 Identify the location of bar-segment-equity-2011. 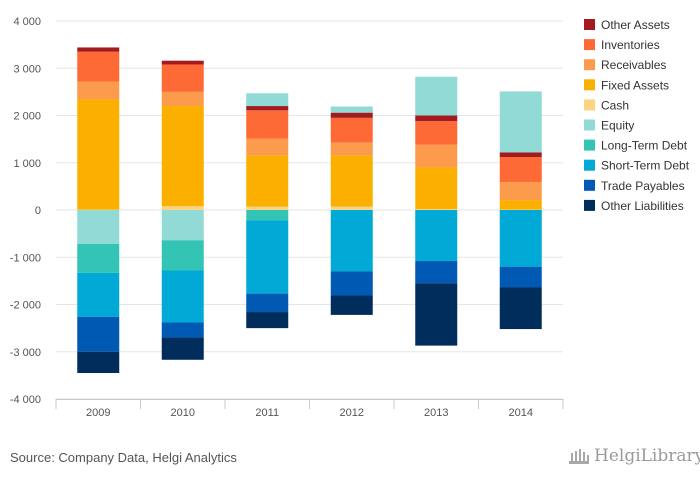
(267, 99).